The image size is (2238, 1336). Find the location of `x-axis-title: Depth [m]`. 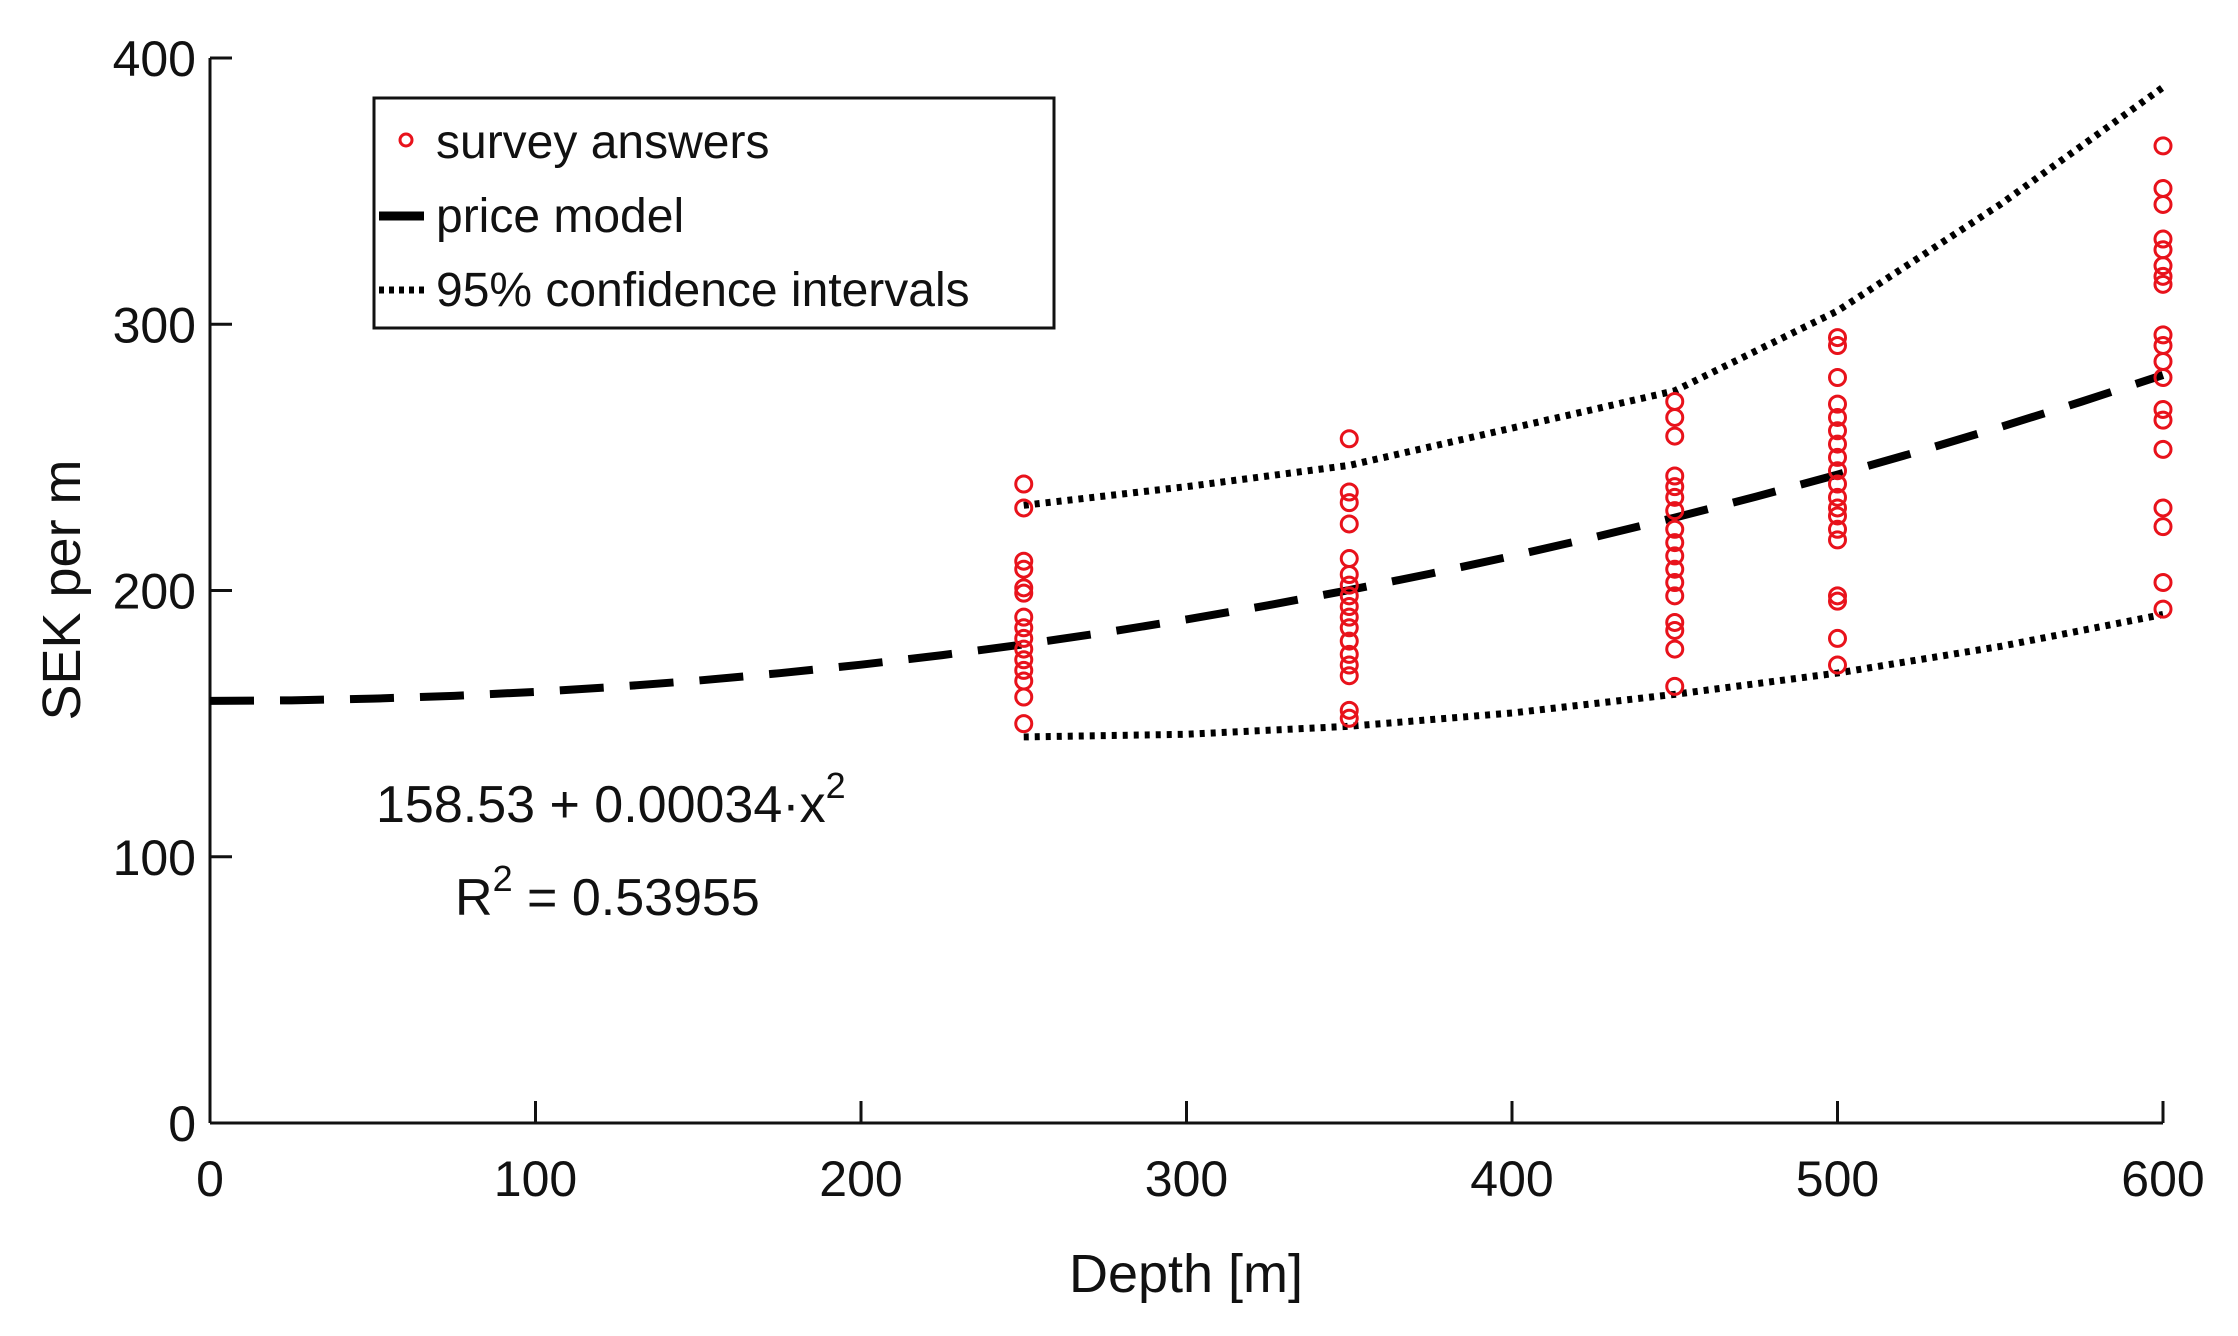

x-axis-title: Depth [m] is located at coordinates (1186, 1274).